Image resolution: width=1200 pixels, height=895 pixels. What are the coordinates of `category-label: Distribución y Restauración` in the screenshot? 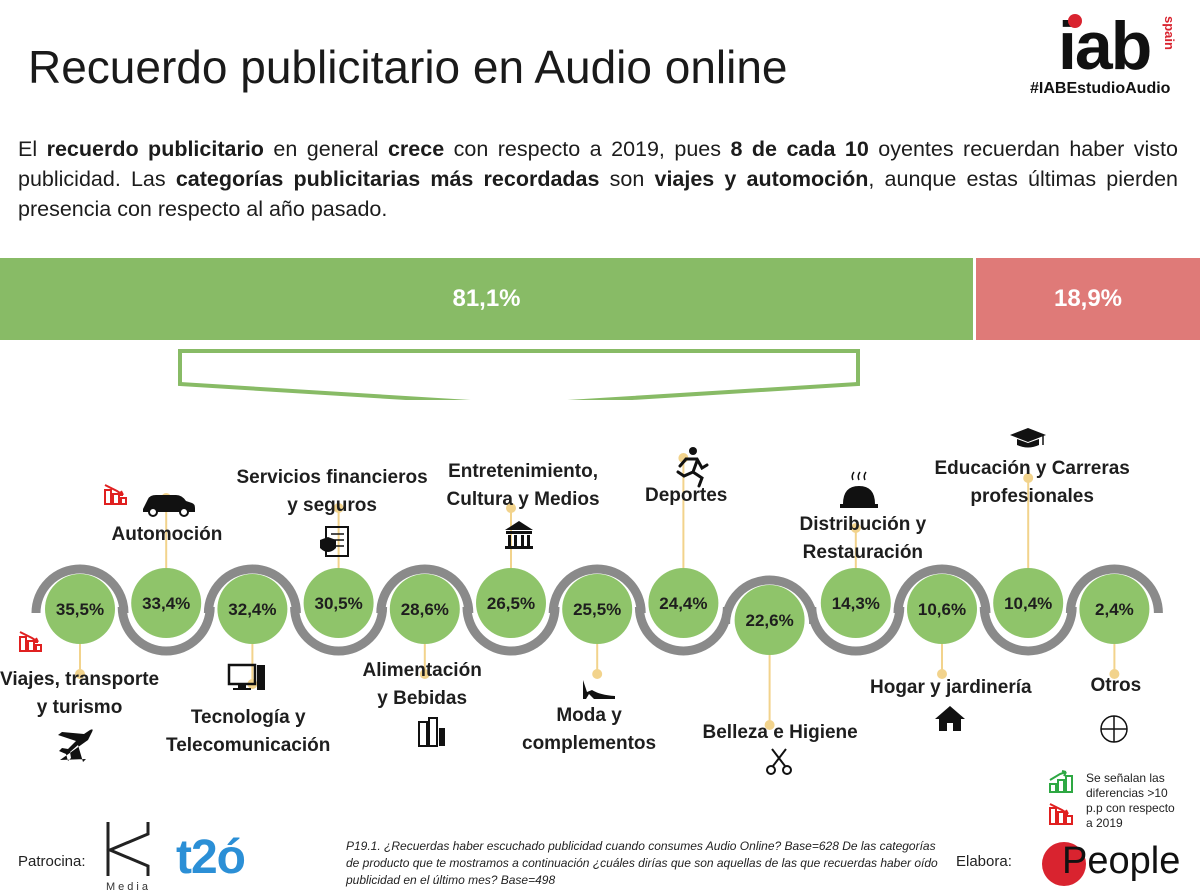 It's located at (863, 539).